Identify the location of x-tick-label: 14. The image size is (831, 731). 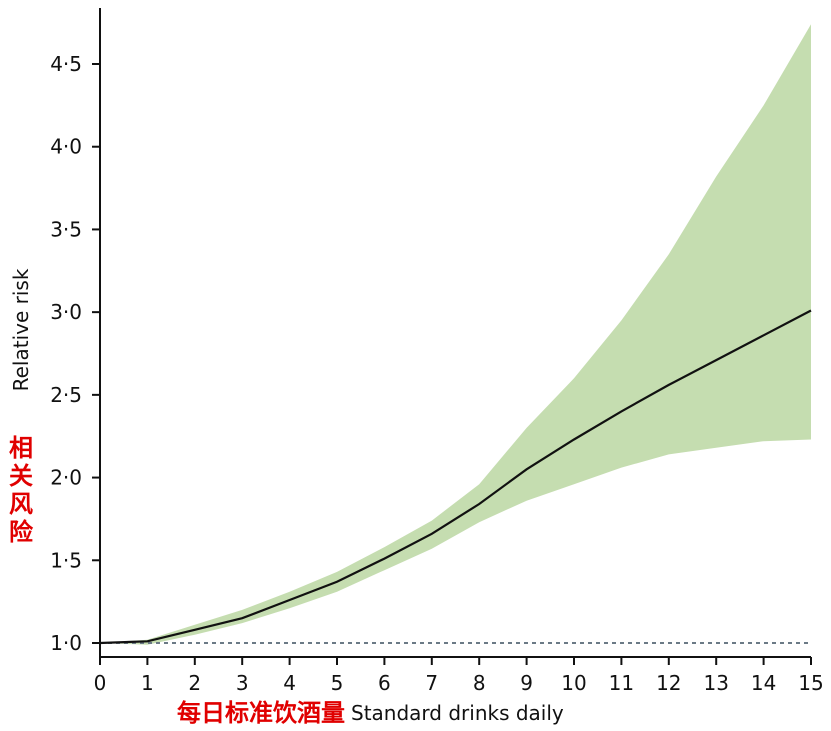
(763, 683).